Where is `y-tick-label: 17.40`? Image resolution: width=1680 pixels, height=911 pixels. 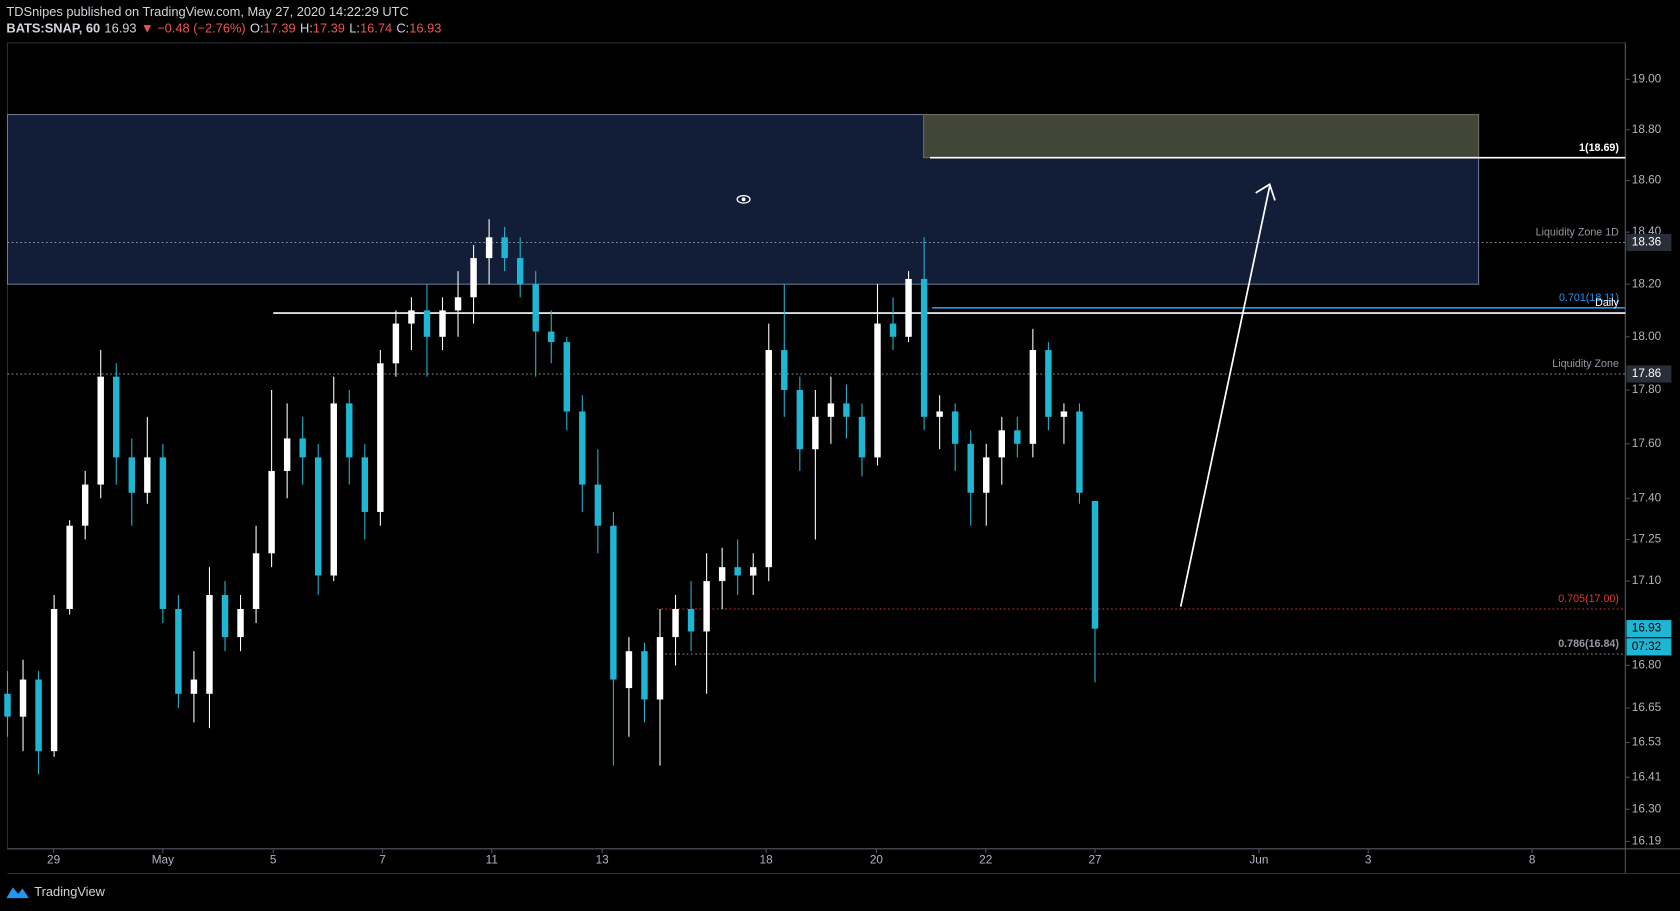
y-tick-label: 17.40 is located at coordinates (1647, 497).